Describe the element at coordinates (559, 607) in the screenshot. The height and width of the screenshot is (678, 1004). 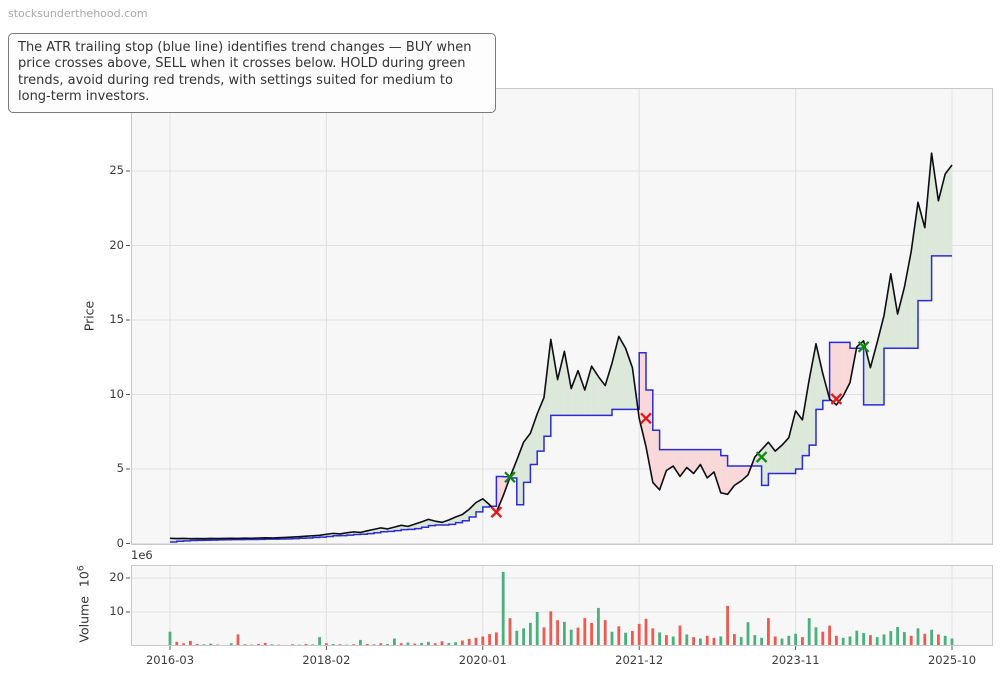
I see `volume-chart-svg` at that location.